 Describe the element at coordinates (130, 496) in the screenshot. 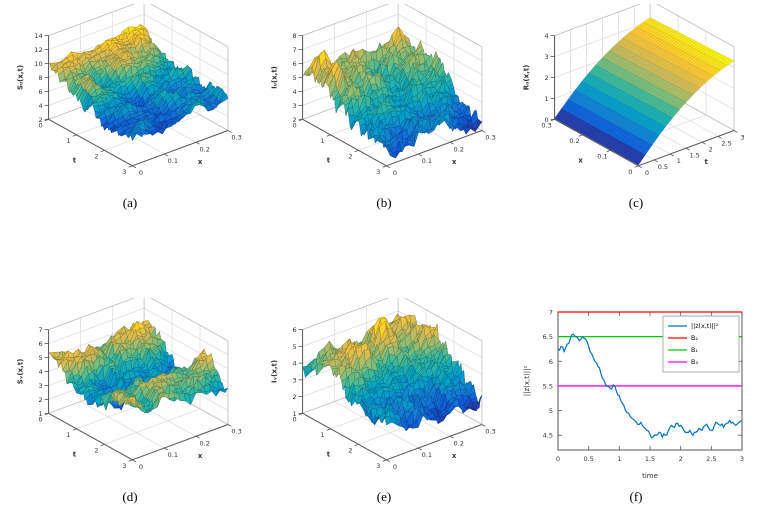

I see `subplot-d-caption: (d)` at that location.